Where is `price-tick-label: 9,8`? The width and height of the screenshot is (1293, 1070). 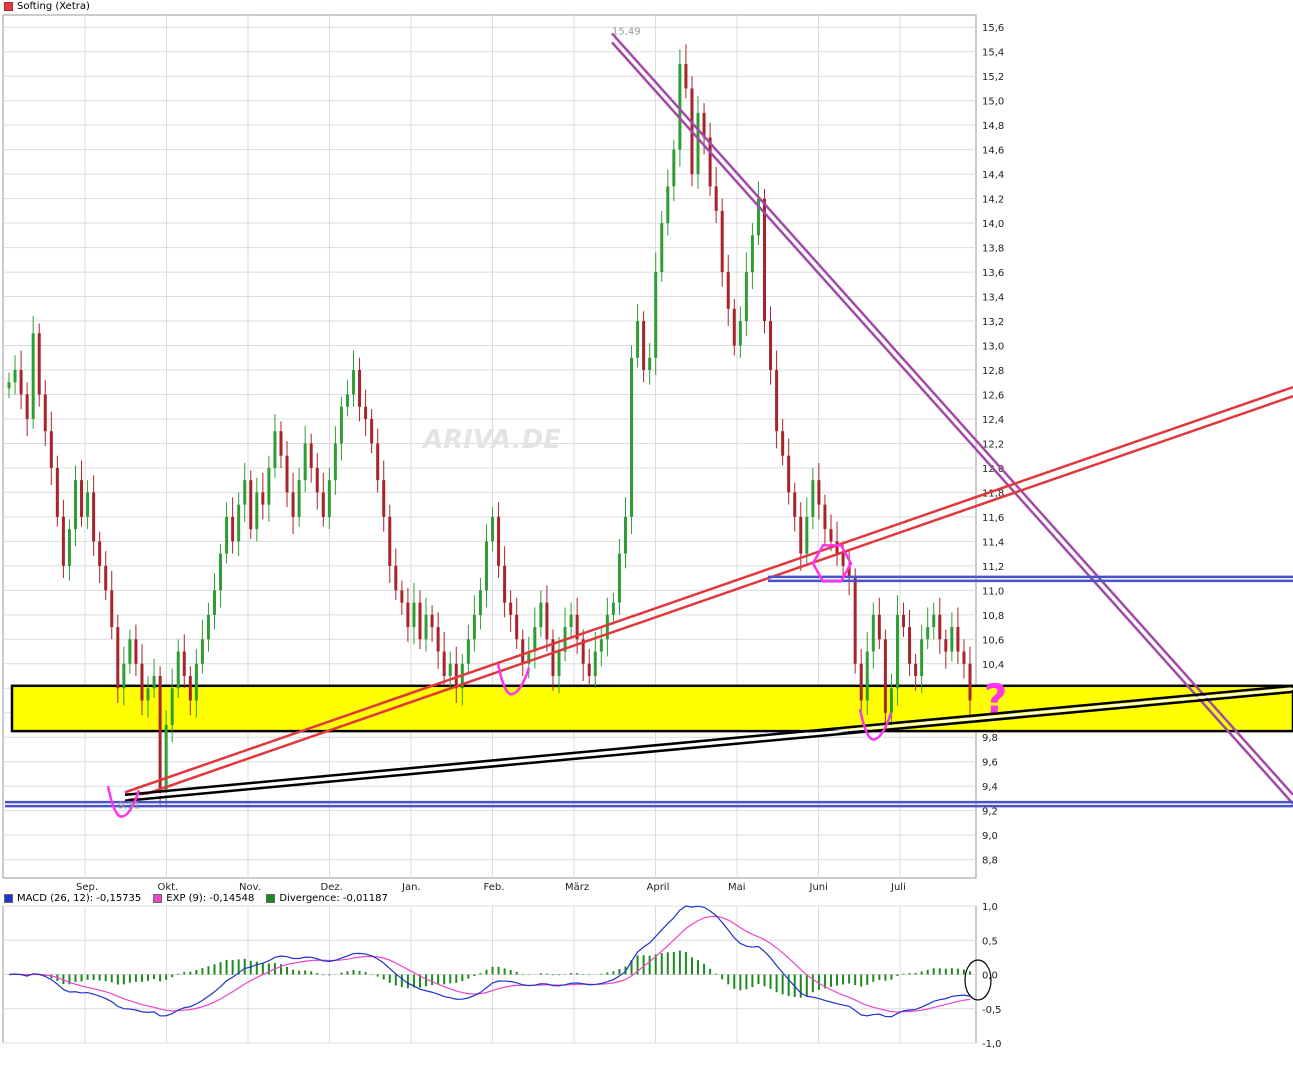 price-tick-label: 9,8 is located at coordinates (990, 738).